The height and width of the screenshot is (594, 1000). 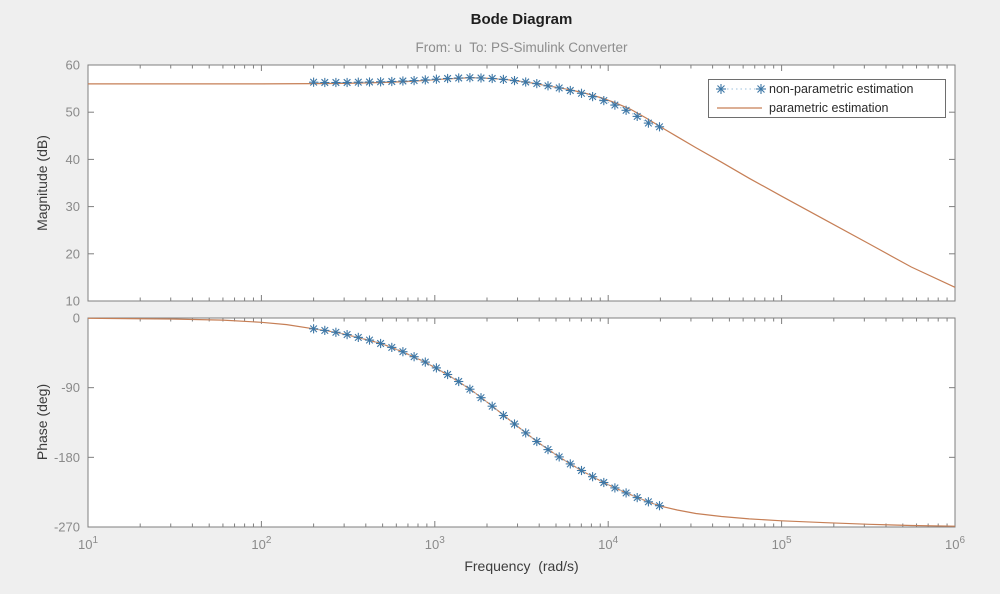 I want to click on phase-nonparametric-markers, so click(x=487, y=417).